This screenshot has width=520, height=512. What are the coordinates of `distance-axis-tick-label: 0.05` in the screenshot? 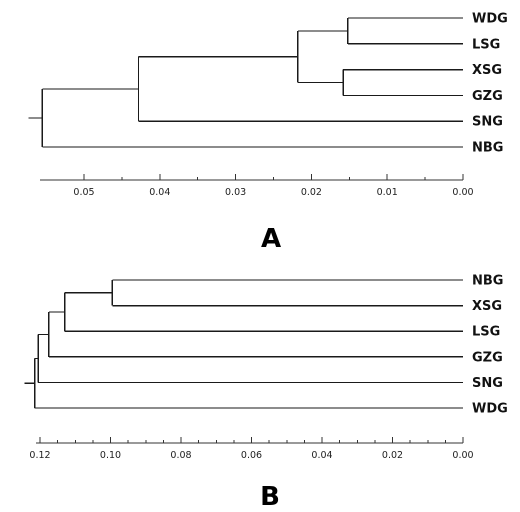 It's located at (83, 192).